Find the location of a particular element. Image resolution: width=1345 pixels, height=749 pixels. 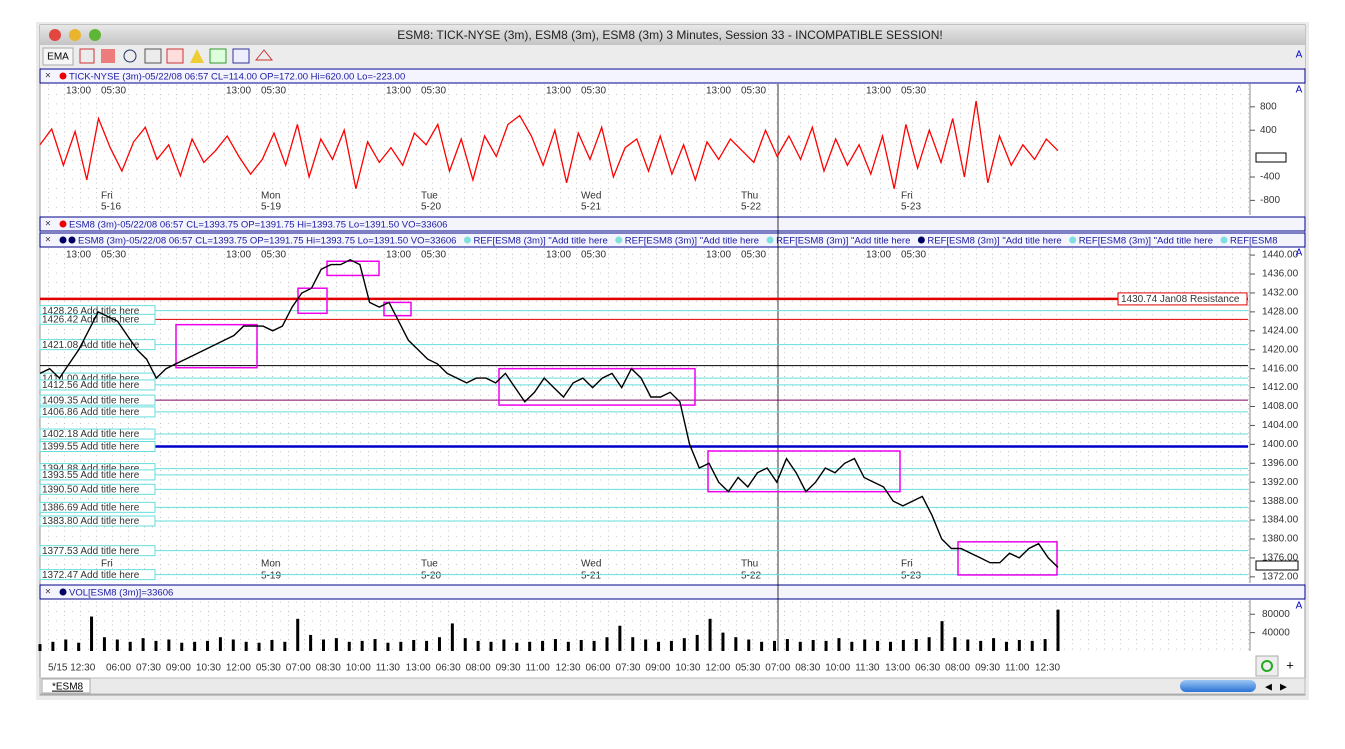

time-label: 08:00 is located at coordinates (478, 668).